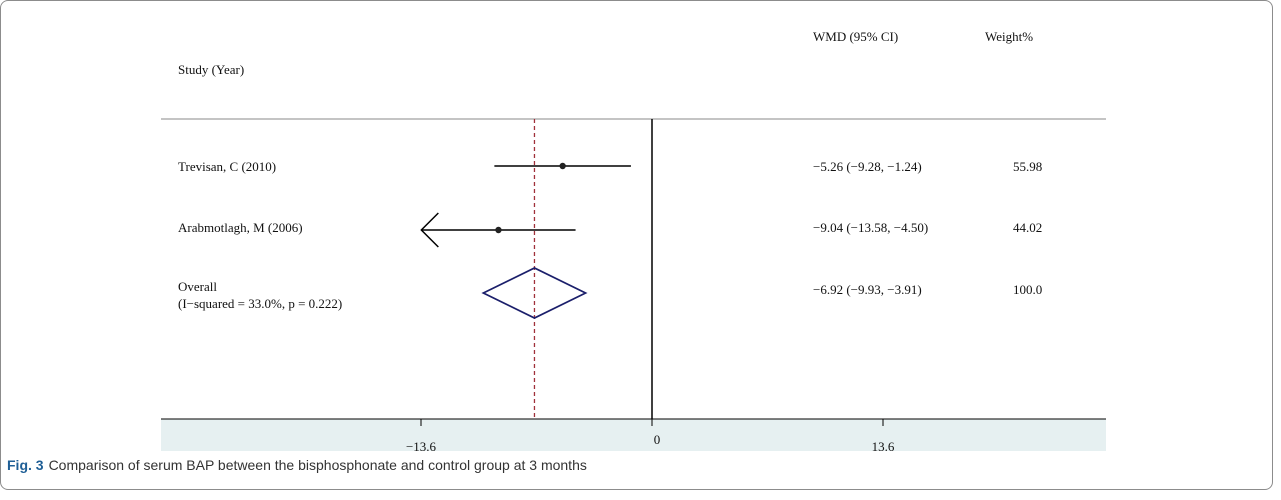  Describe the element at coordinates (197, 286) in the screenshot. I see `overall-label: Overall` at that location.